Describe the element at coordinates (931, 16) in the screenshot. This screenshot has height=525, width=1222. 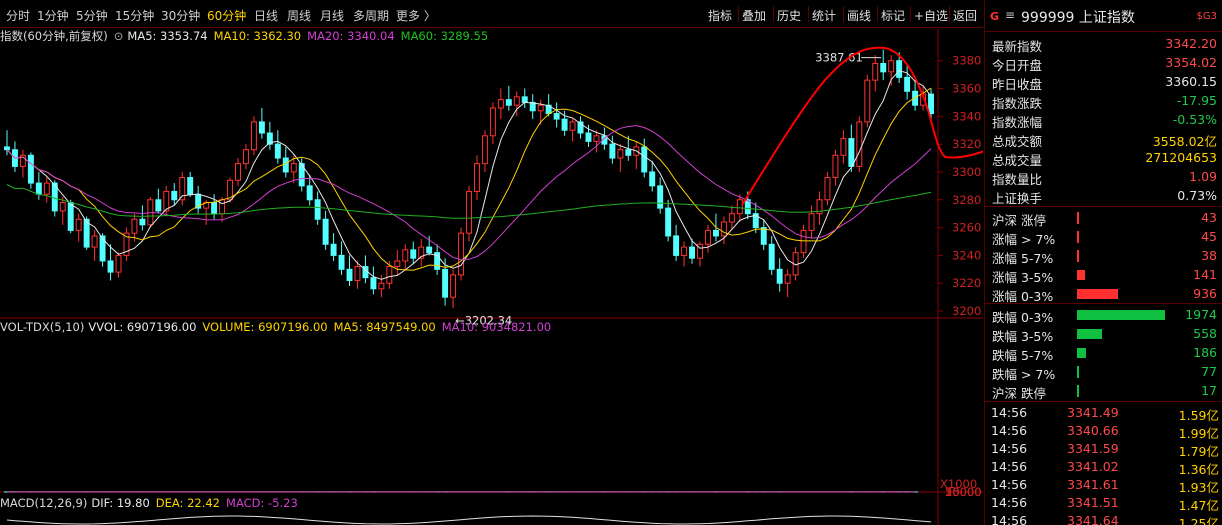
I see `toolbar-button-6: +自选` at that location.